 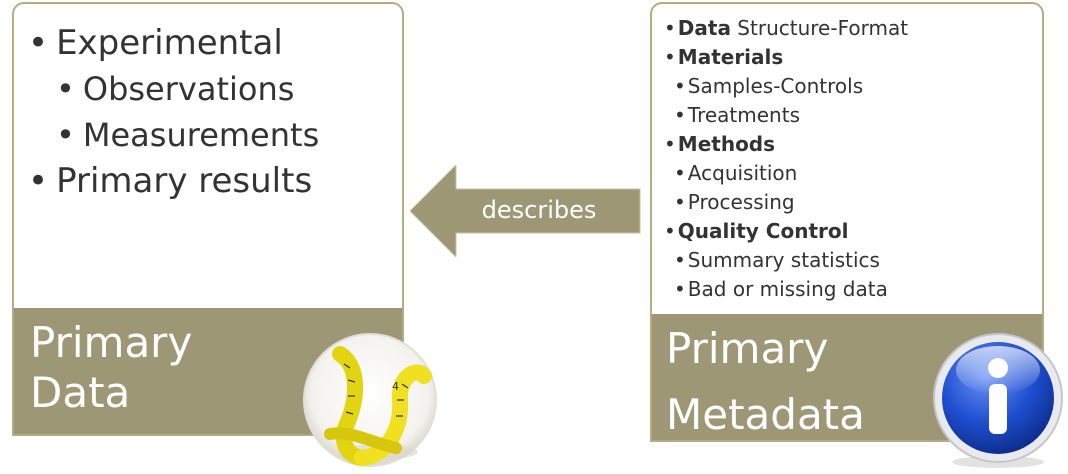 I want to click on list-item: • Quality Control, so click(x=786, y=231).